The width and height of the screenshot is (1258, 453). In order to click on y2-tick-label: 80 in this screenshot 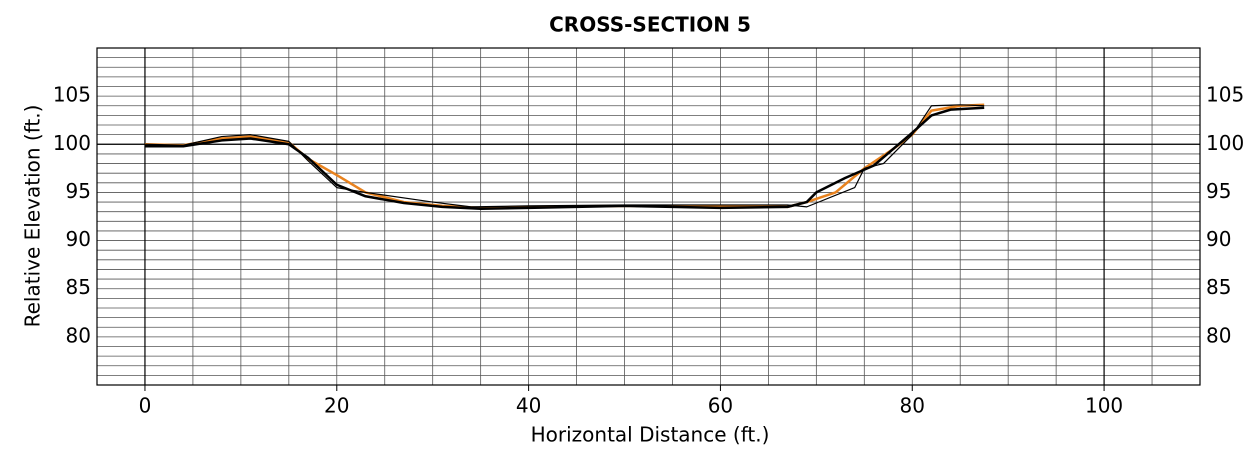, I will do `click(1218, 335)`.